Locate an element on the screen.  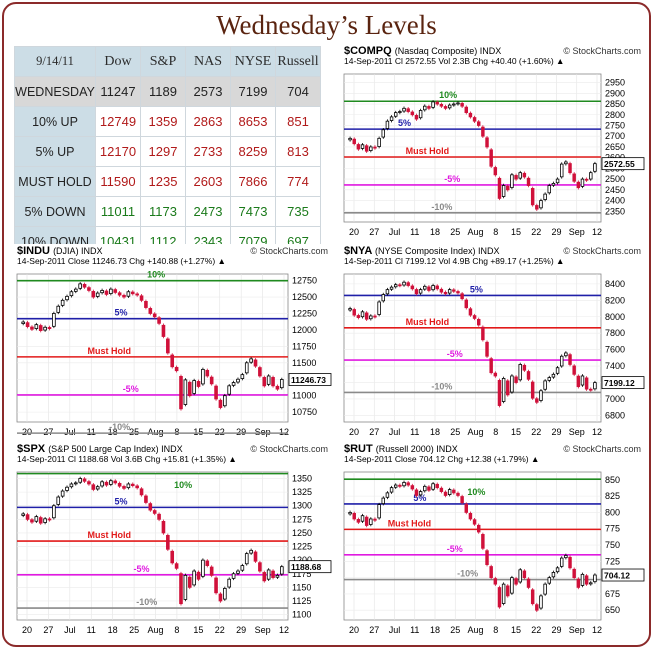
table-cell: 1173 is located at coordinates (163, 211).